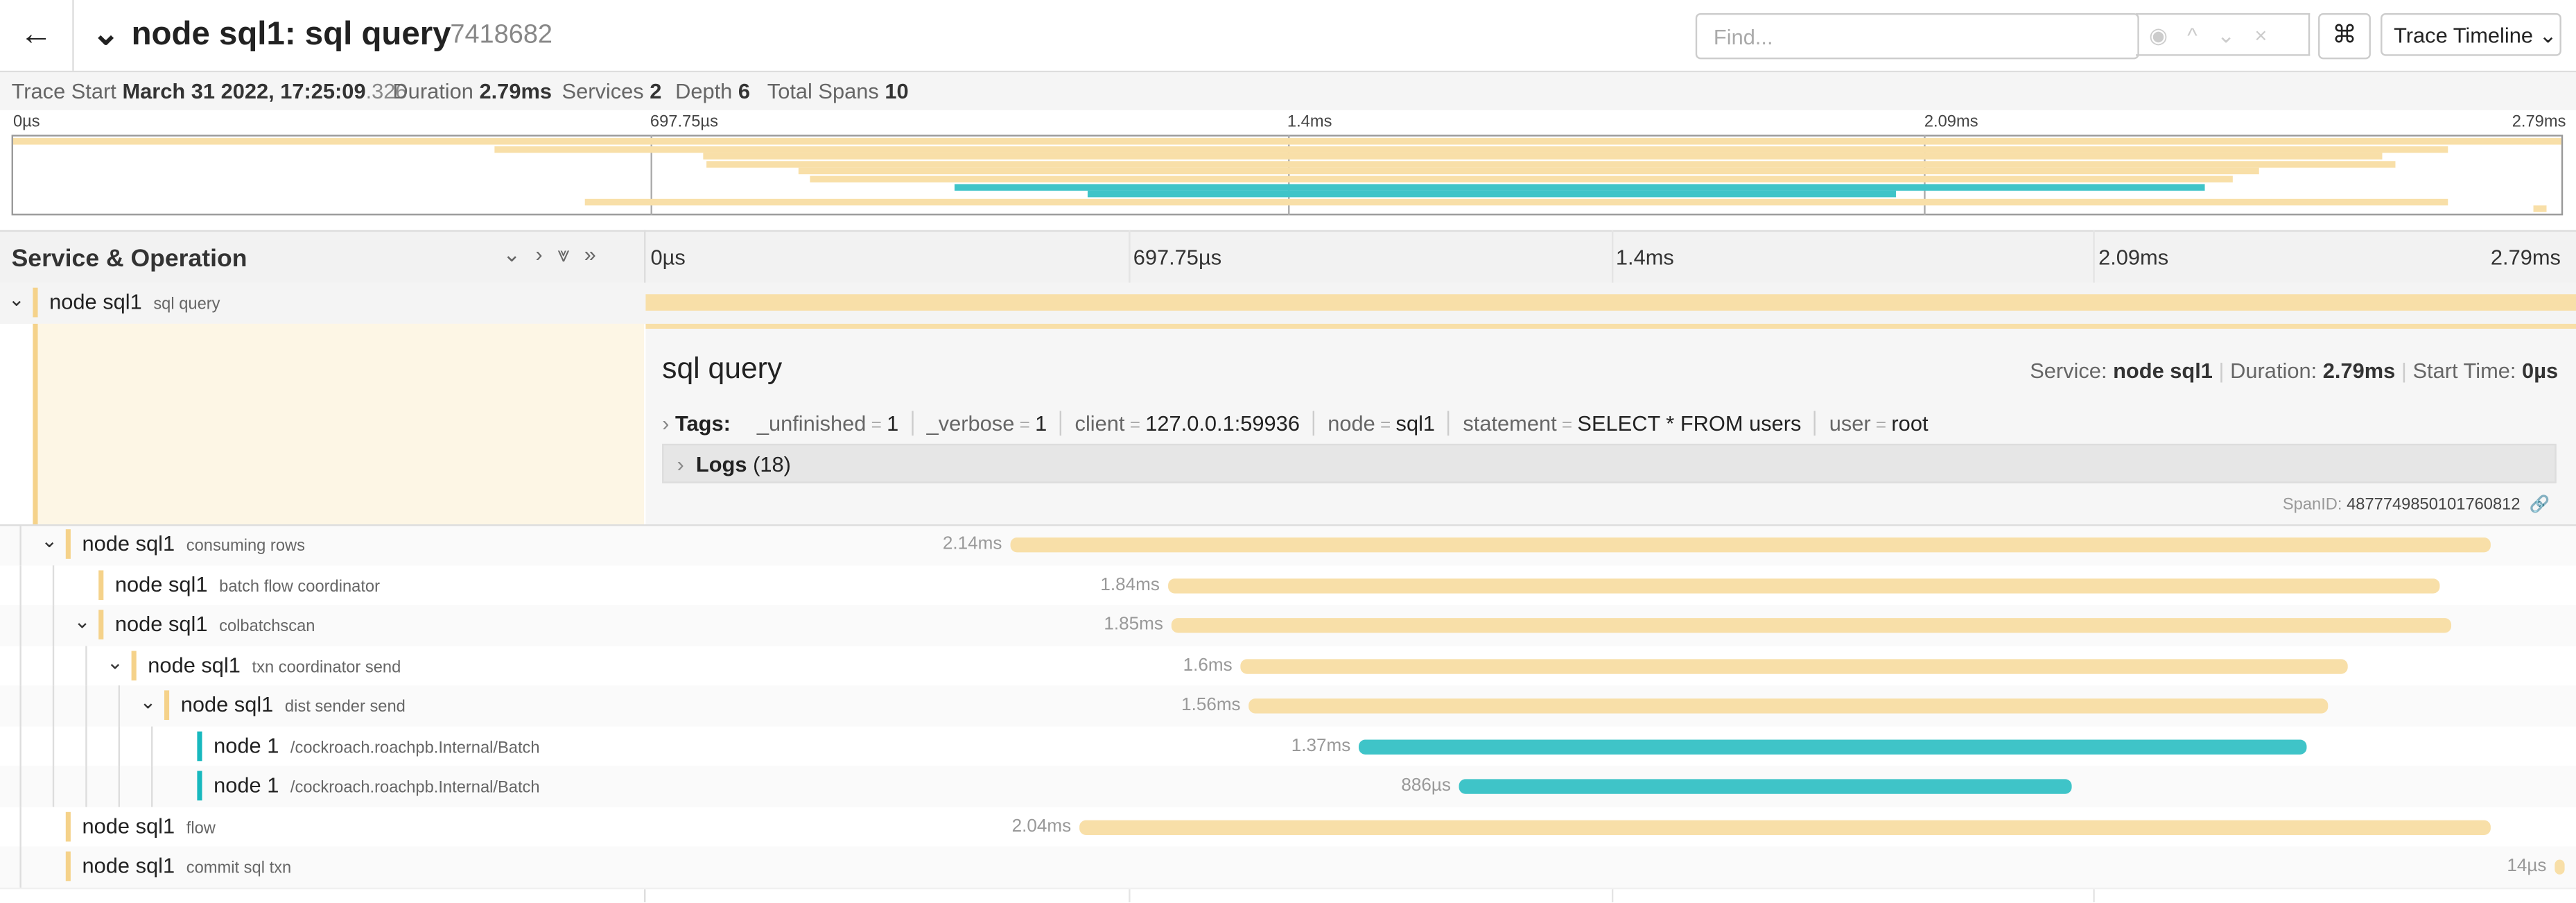 This screenshot has width=2576, height=903. I want to click on span-id: SpanID: 4877749850101760812 🔗, so click(2416, 505).